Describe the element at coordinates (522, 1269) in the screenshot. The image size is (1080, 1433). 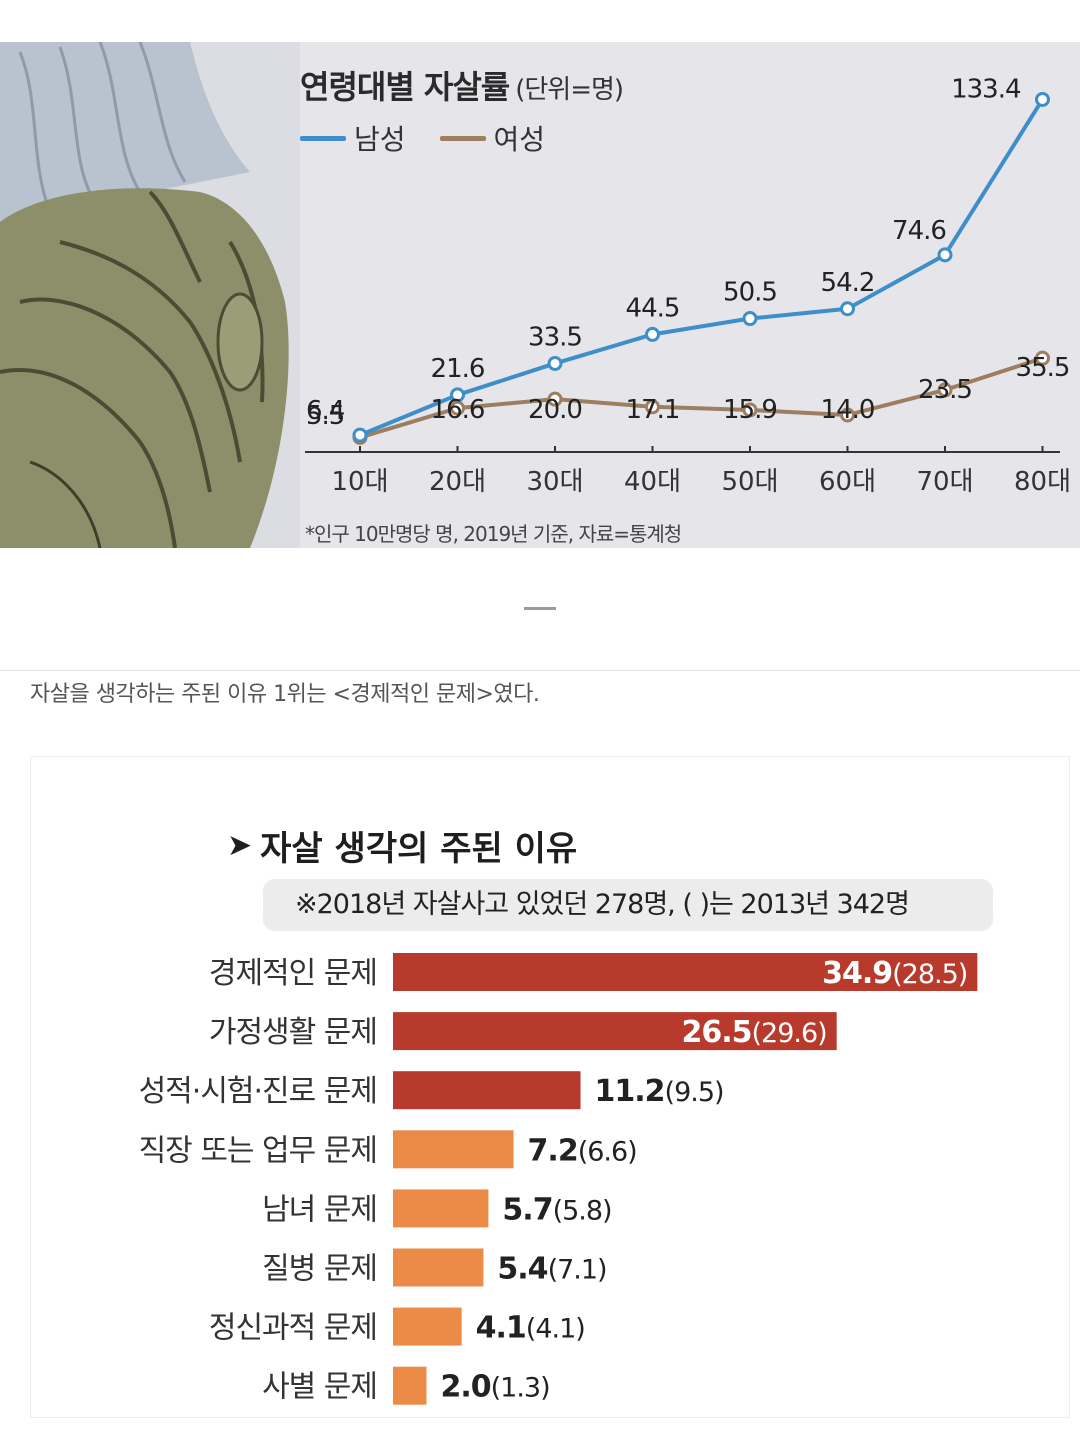
I see `value-2018: 5.4` at that location.